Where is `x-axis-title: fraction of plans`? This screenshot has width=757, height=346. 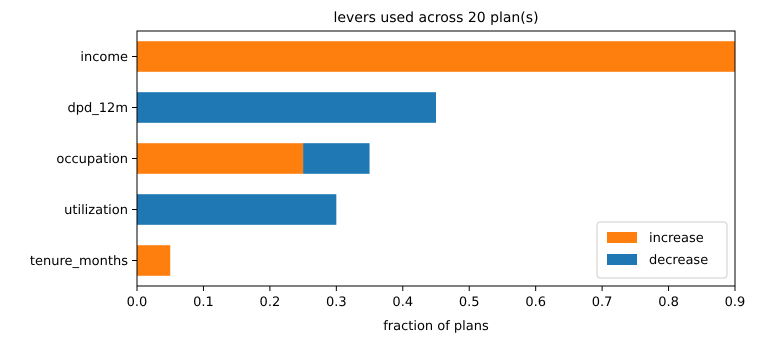 x-axis-title: fraction of plans is located at coordinates (436, 326).